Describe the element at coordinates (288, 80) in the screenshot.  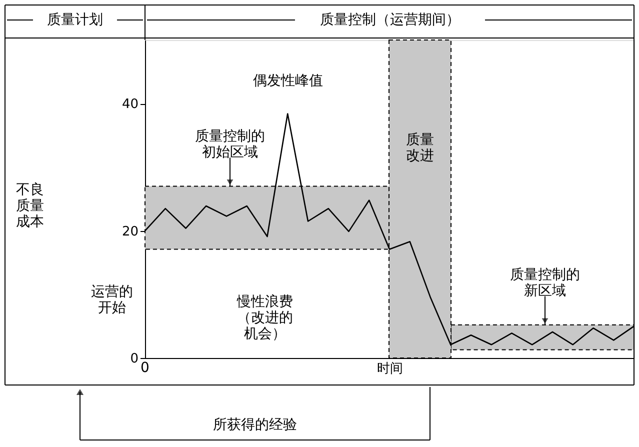
I see `annotation: 偶发性峰值` at that location.